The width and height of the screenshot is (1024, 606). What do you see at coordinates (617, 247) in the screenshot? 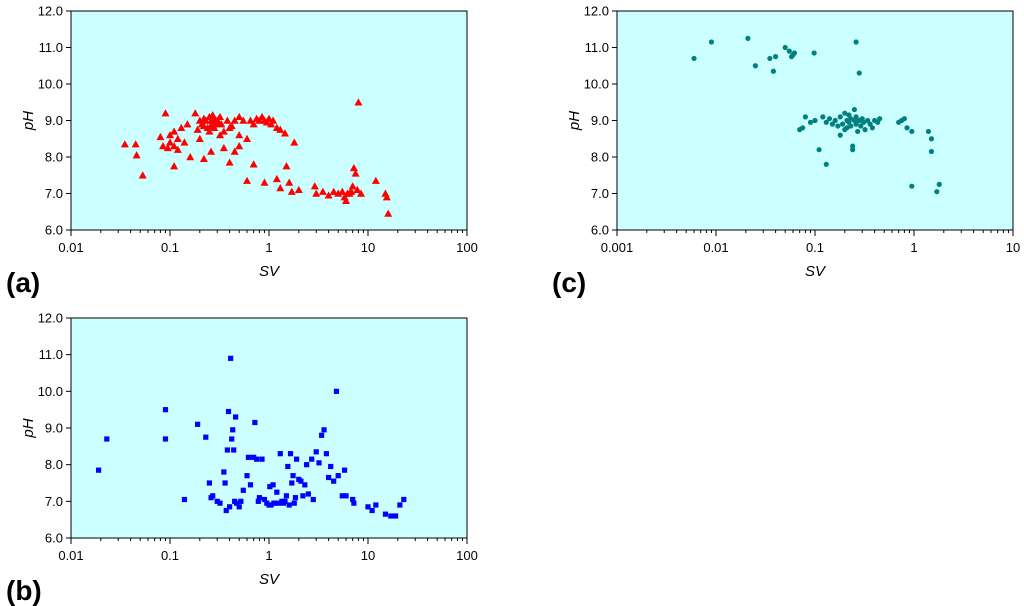
I see `x-tick-label: 0.001` at bounding box center [617, 247].